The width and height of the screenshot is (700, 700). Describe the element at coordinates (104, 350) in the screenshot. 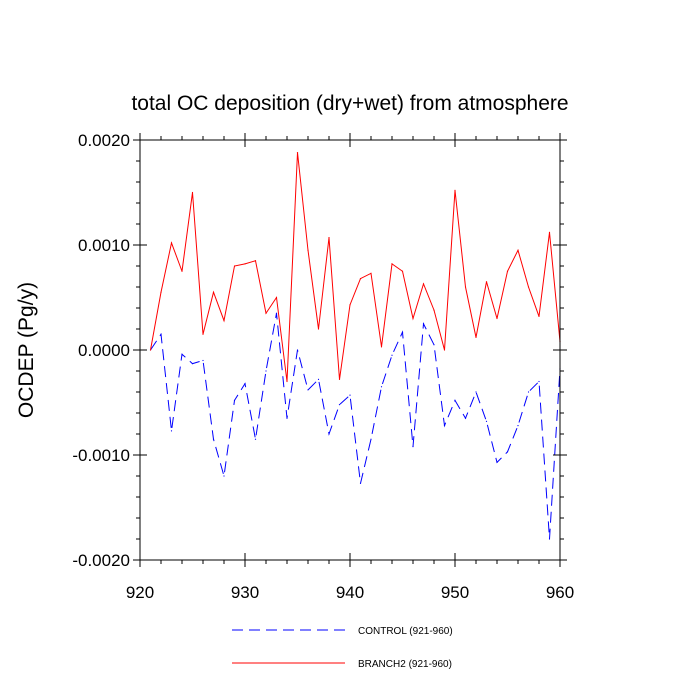

I see `y-tick-label: 0.0000` at that location.